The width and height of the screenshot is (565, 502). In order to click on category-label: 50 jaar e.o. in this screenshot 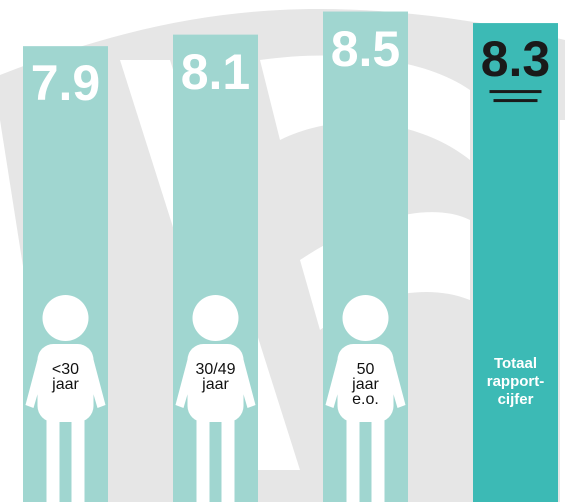, I will do `click(365, 385)`.